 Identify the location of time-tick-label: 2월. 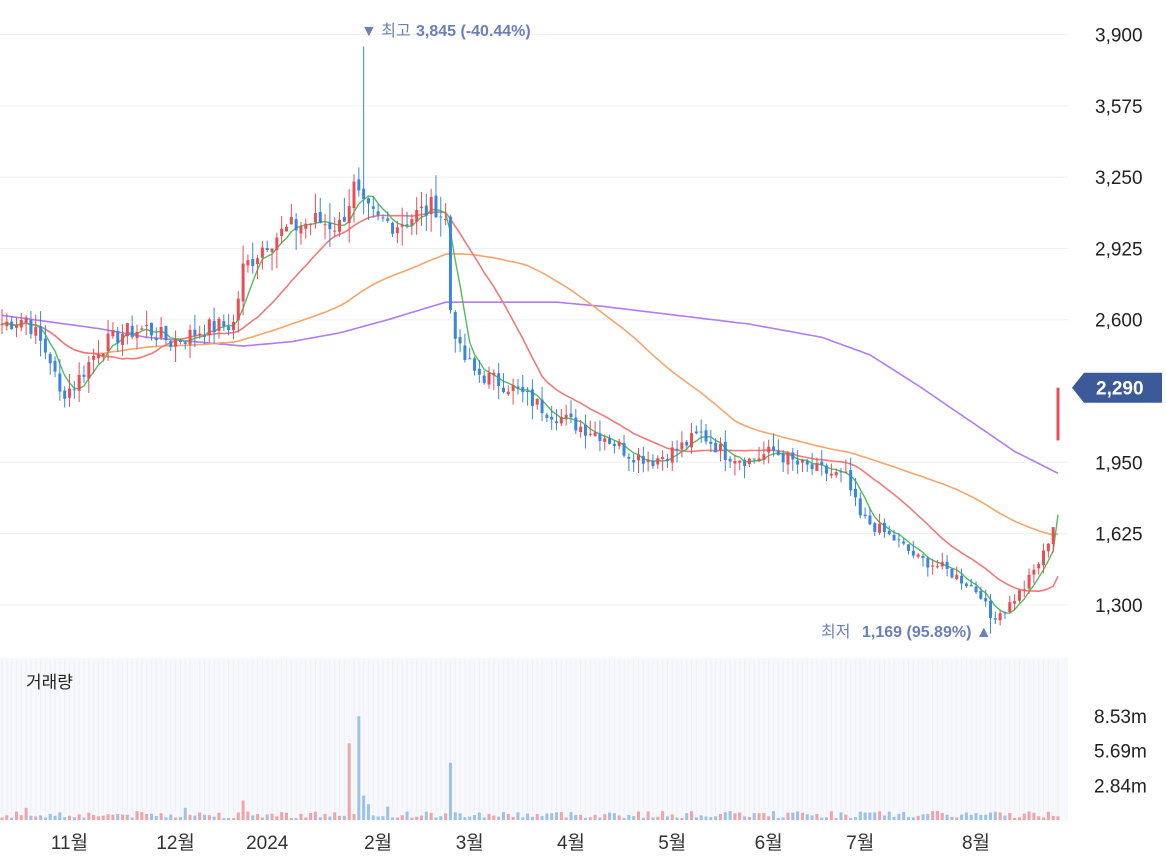
(378, 843).